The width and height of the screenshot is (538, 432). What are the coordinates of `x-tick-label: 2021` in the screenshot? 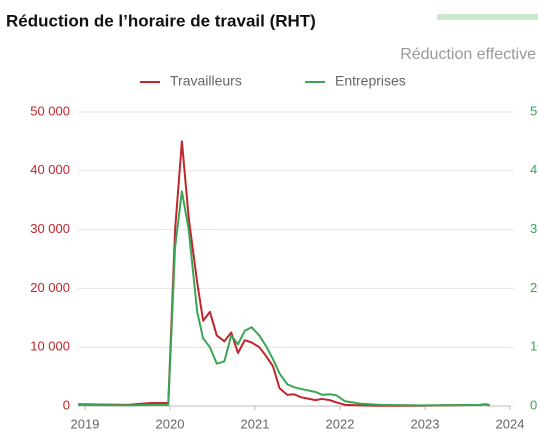 It's located at (255, 423).